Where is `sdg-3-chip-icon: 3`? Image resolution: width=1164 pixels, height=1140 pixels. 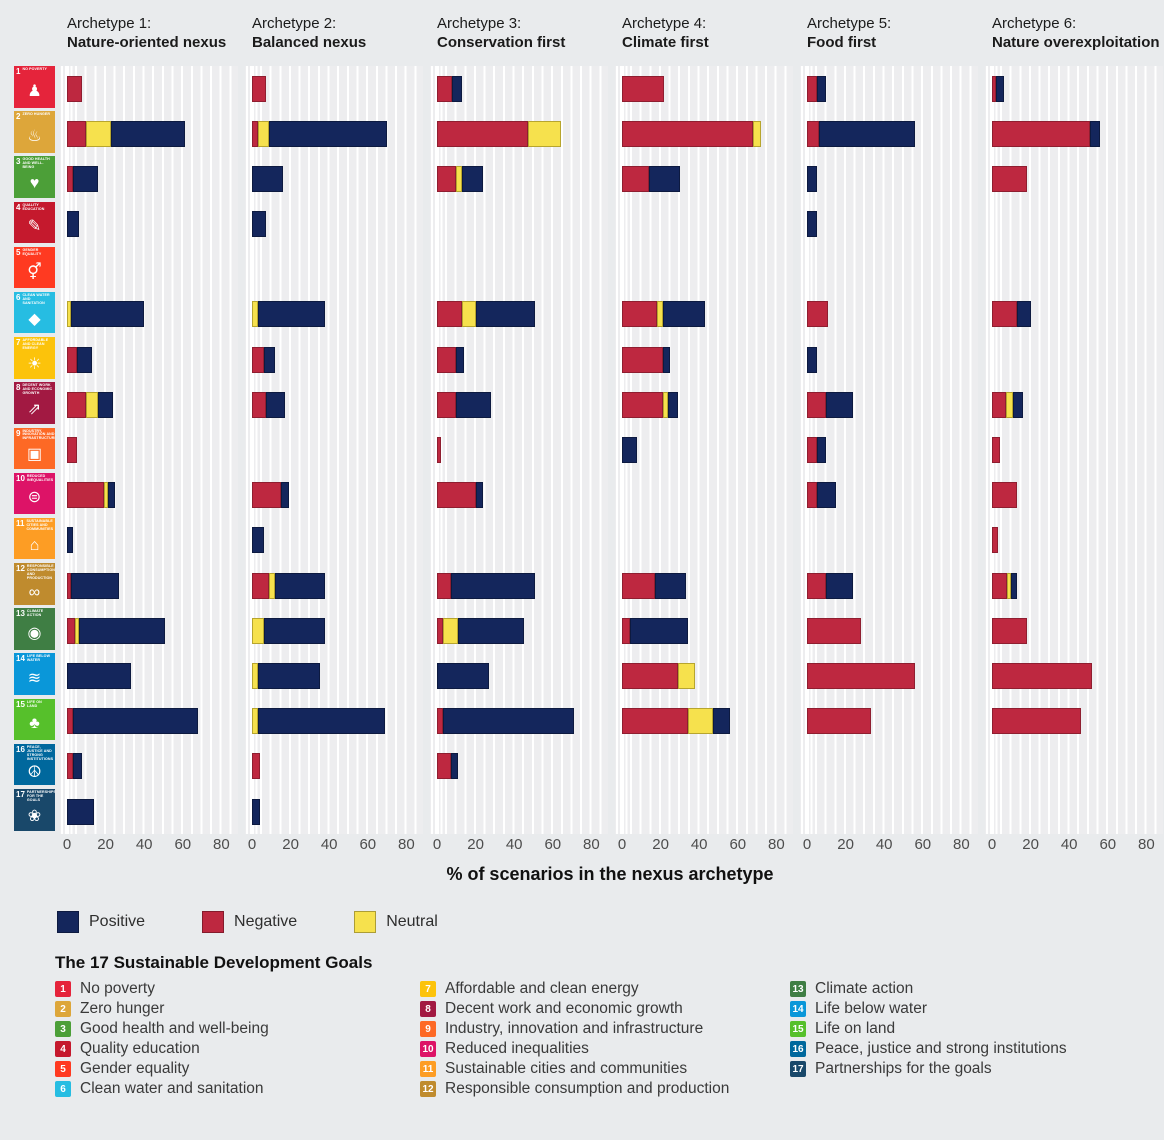
sdg-3-chip-icon: 3 is located at coordinates (63, 1029).